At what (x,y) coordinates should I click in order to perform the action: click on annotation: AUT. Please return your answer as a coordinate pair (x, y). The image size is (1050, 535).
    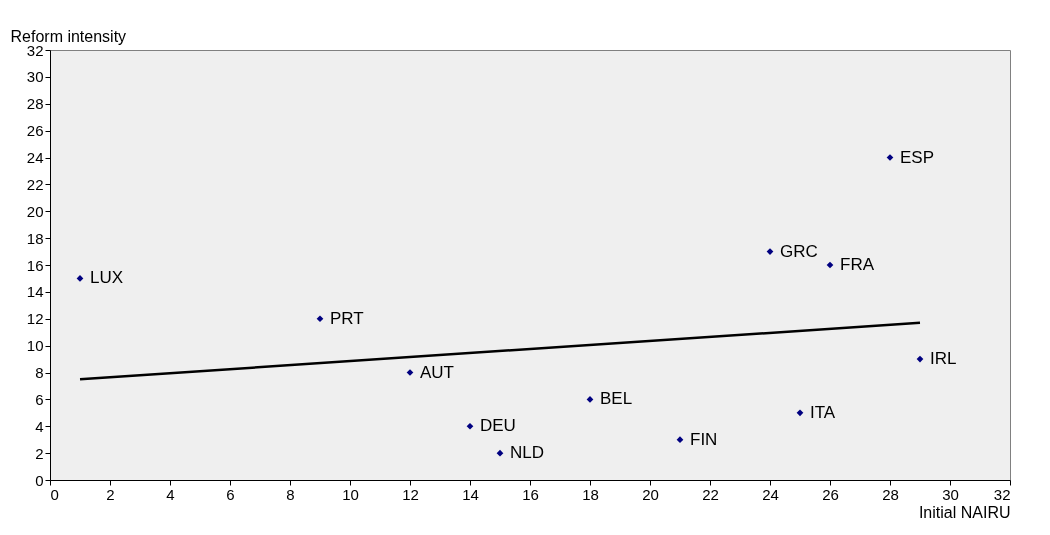
    Looking at the image, I should click on (437, 372).